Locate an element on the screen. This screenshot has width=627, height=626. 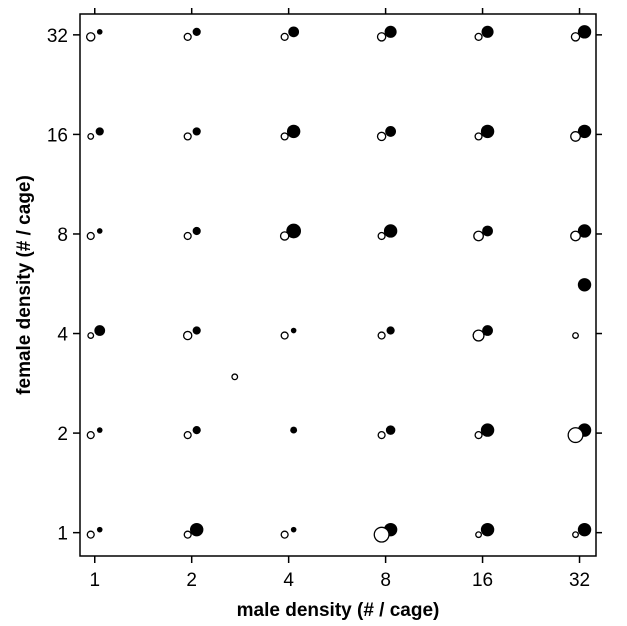
y-tick-label: 1 is located at coordinates (62, 534).